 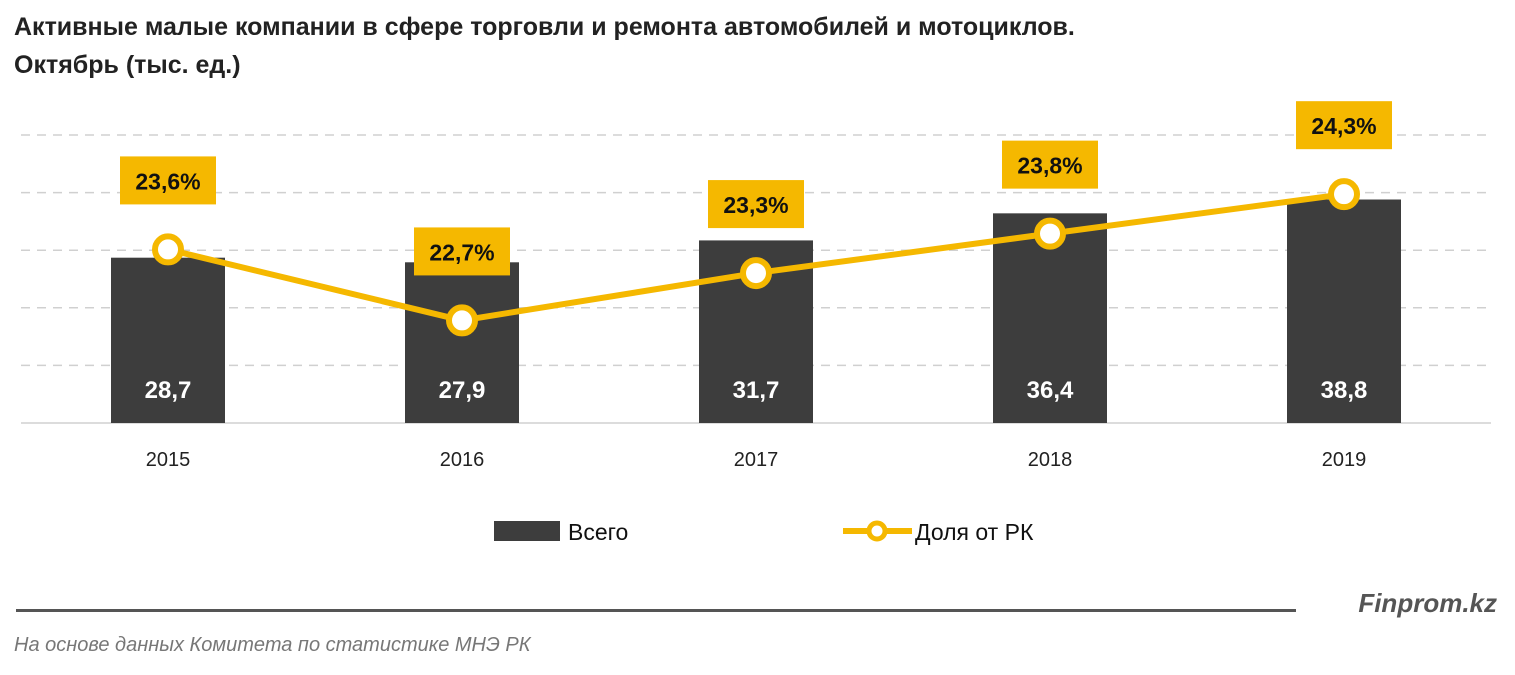 I want to click on bar-label: 38,8, so click(x=1344, y=390).